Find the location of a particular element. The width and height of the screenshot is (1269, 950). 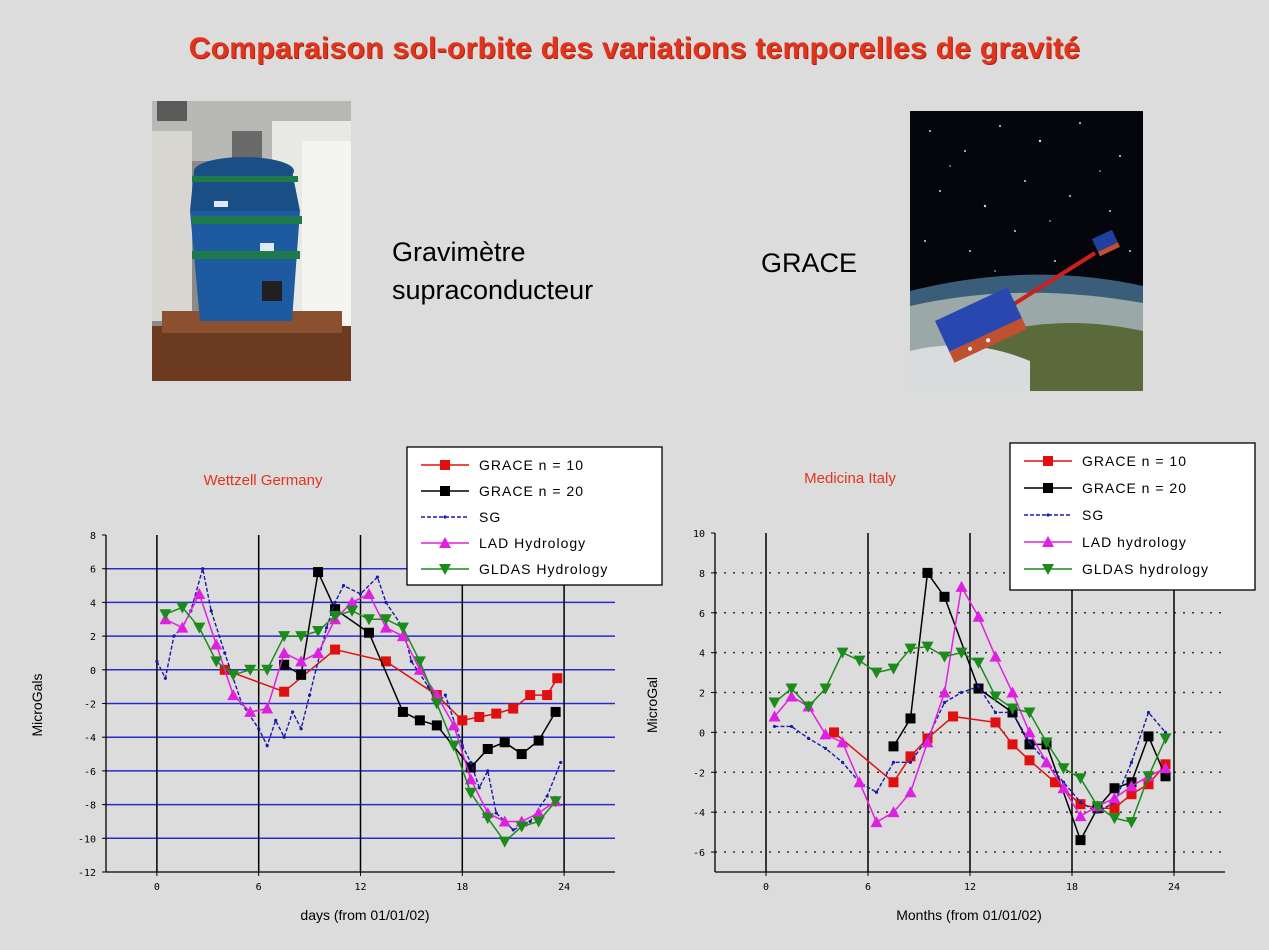

chart-xlabel-wettzell: days (from 01/01/02) is located at coordinates (364, 915).